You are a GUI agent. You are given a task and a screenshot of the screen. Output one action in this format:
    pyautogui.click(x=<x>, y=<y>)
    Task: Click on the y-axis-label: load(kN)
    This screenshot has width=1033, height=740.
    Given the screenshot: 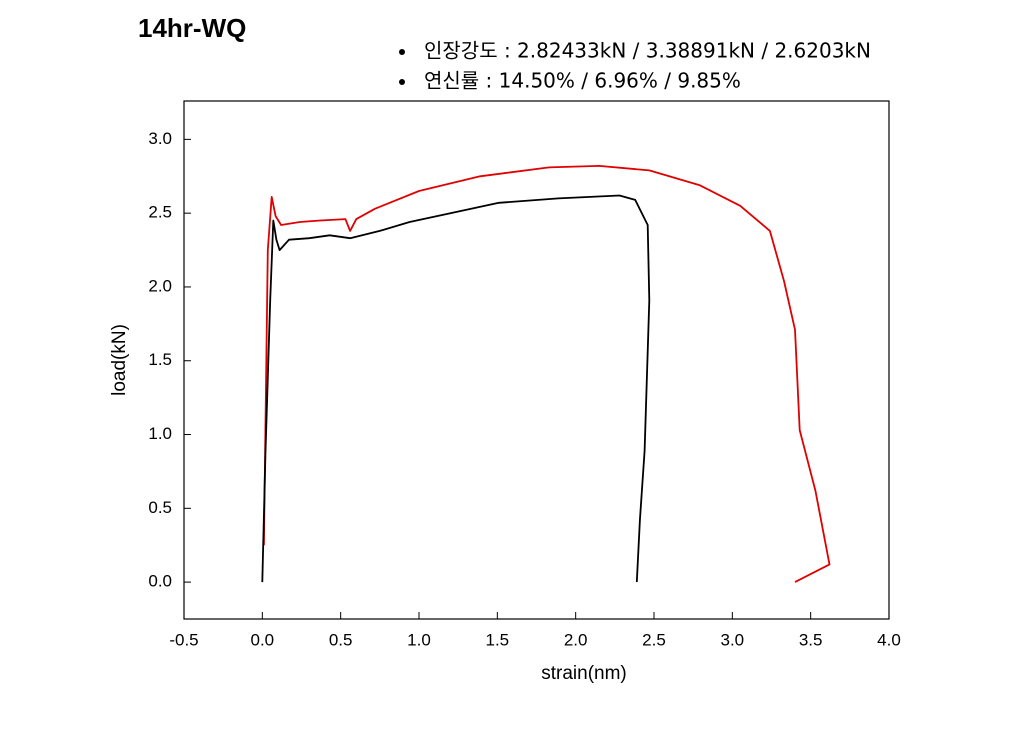 What is the action you would take?
    pyautogui.click(x=119, y=360)
    